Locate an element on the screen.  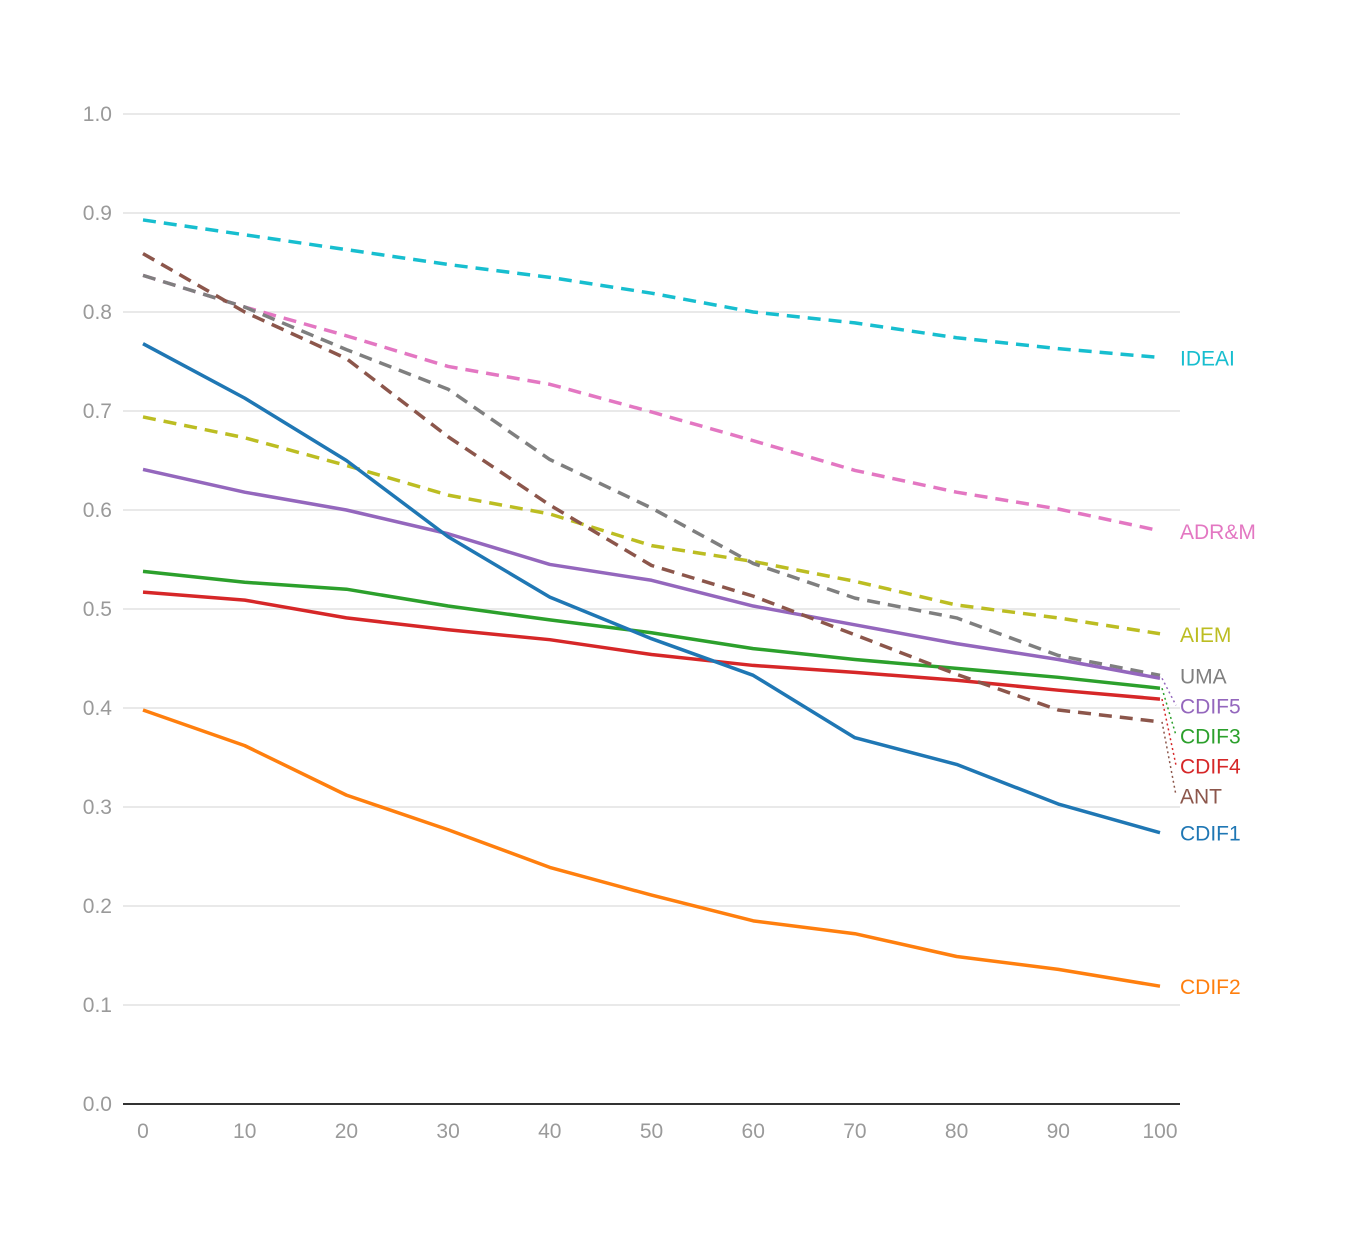
x-tick-label: 10 is located at coordinates (244, 1131).